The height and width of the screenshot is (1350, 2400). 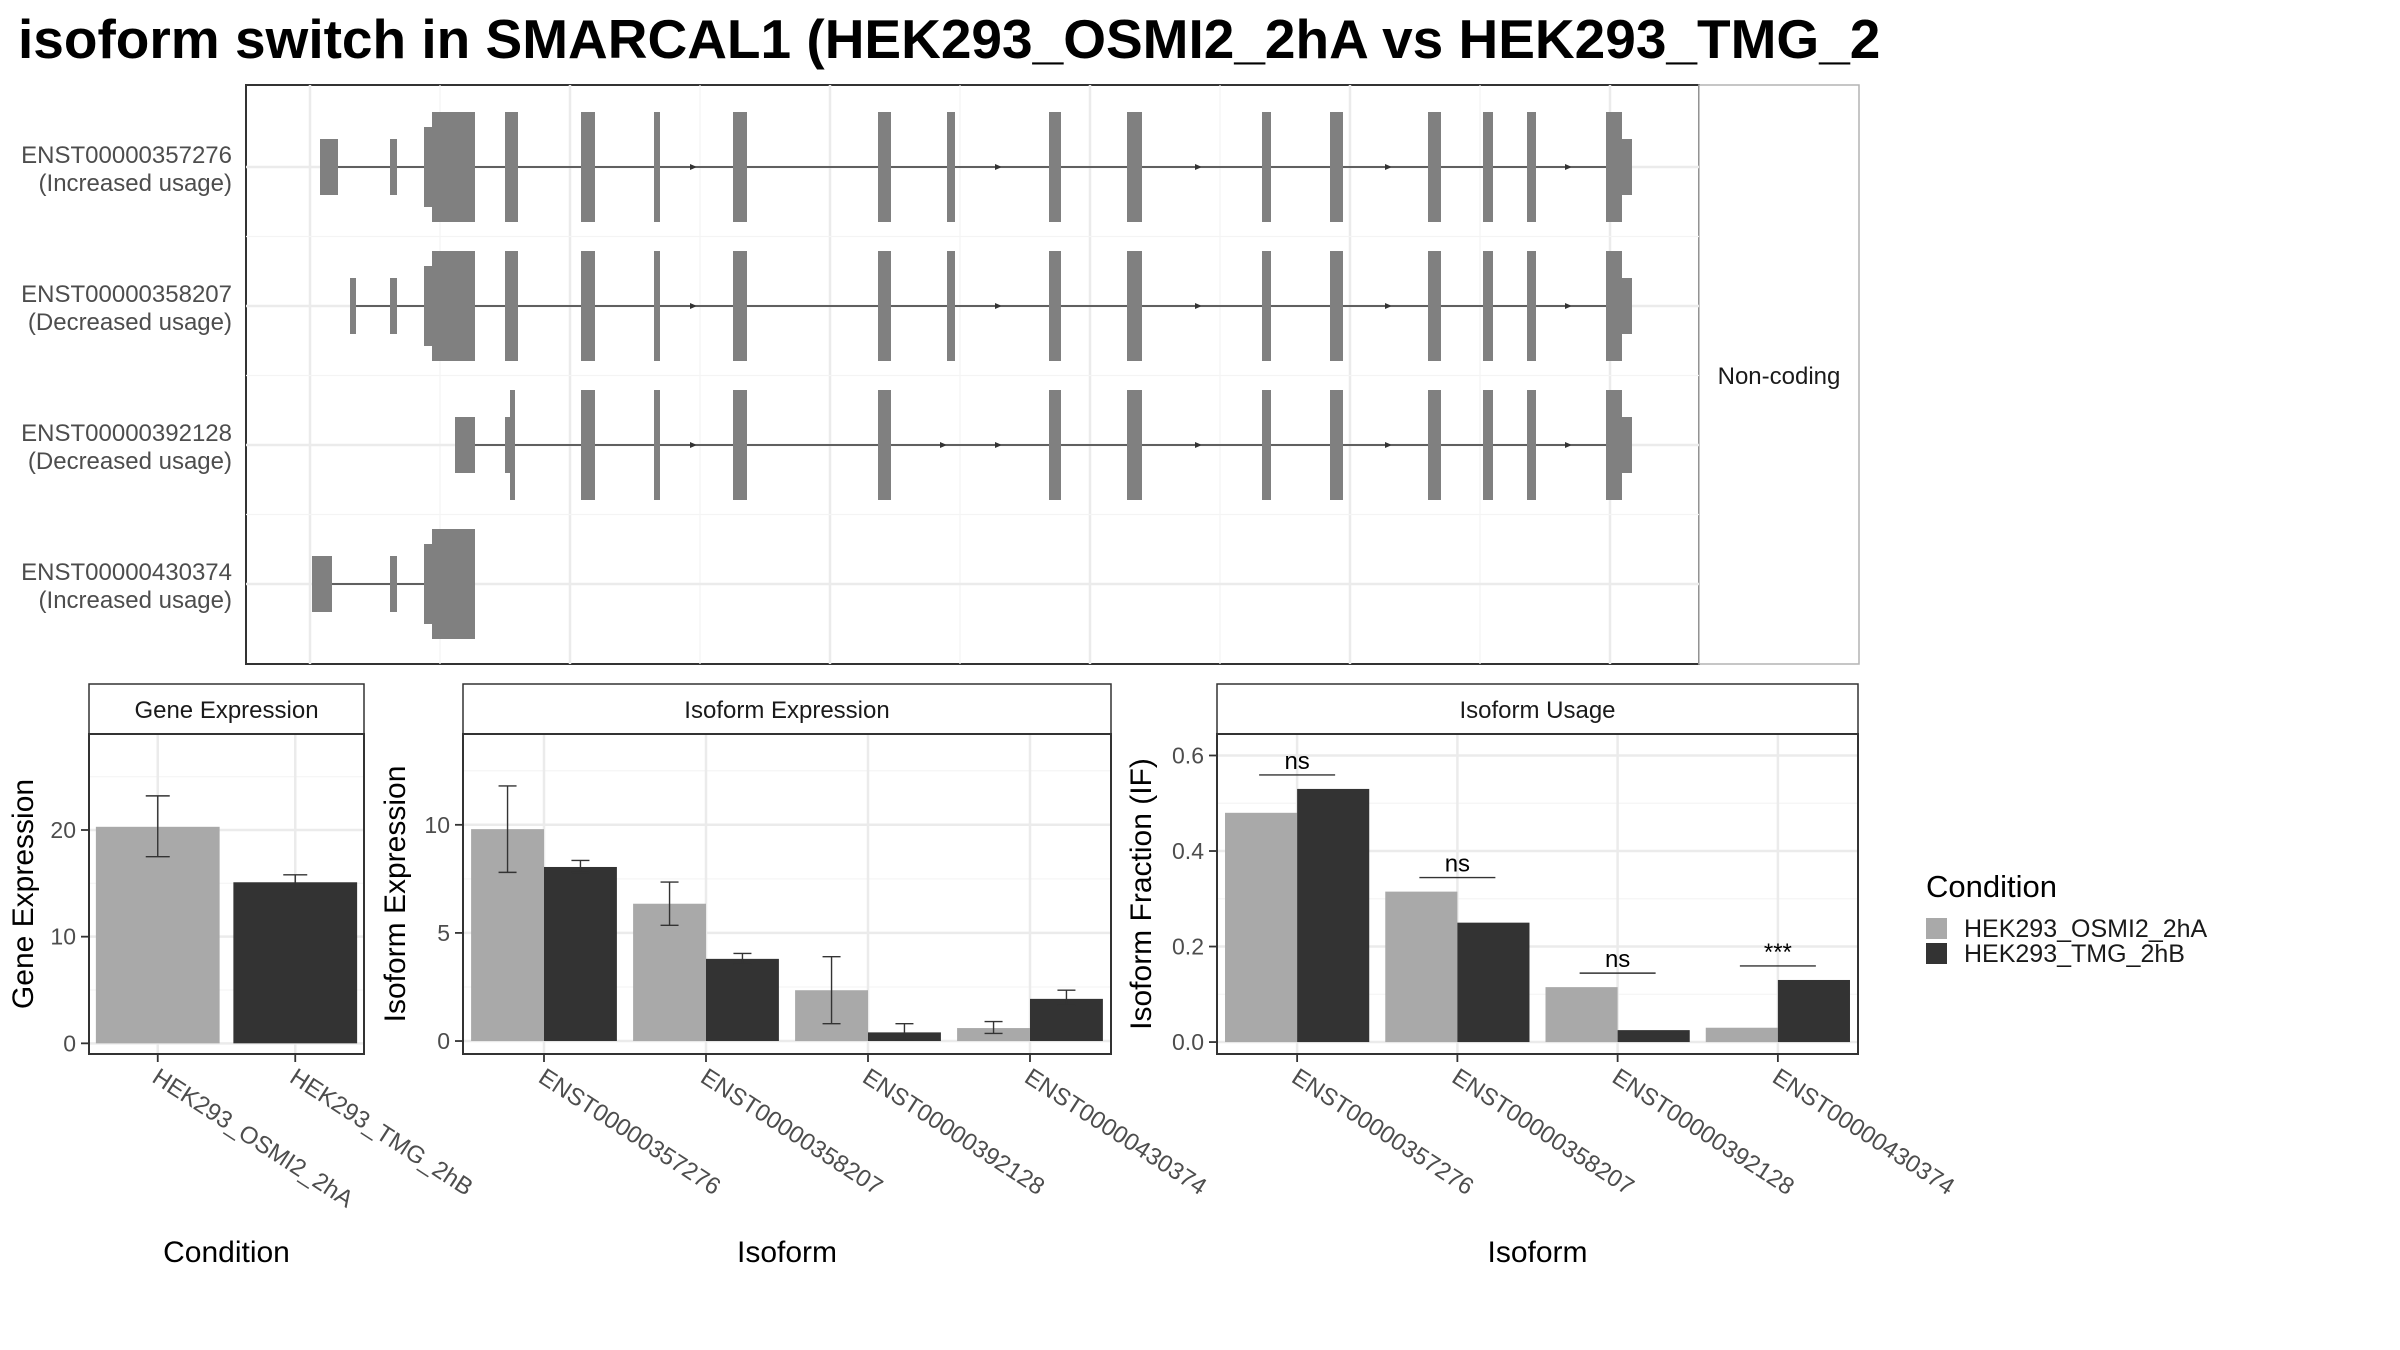 I want to click on significance-label: ***, so click(x=1778, y=952).